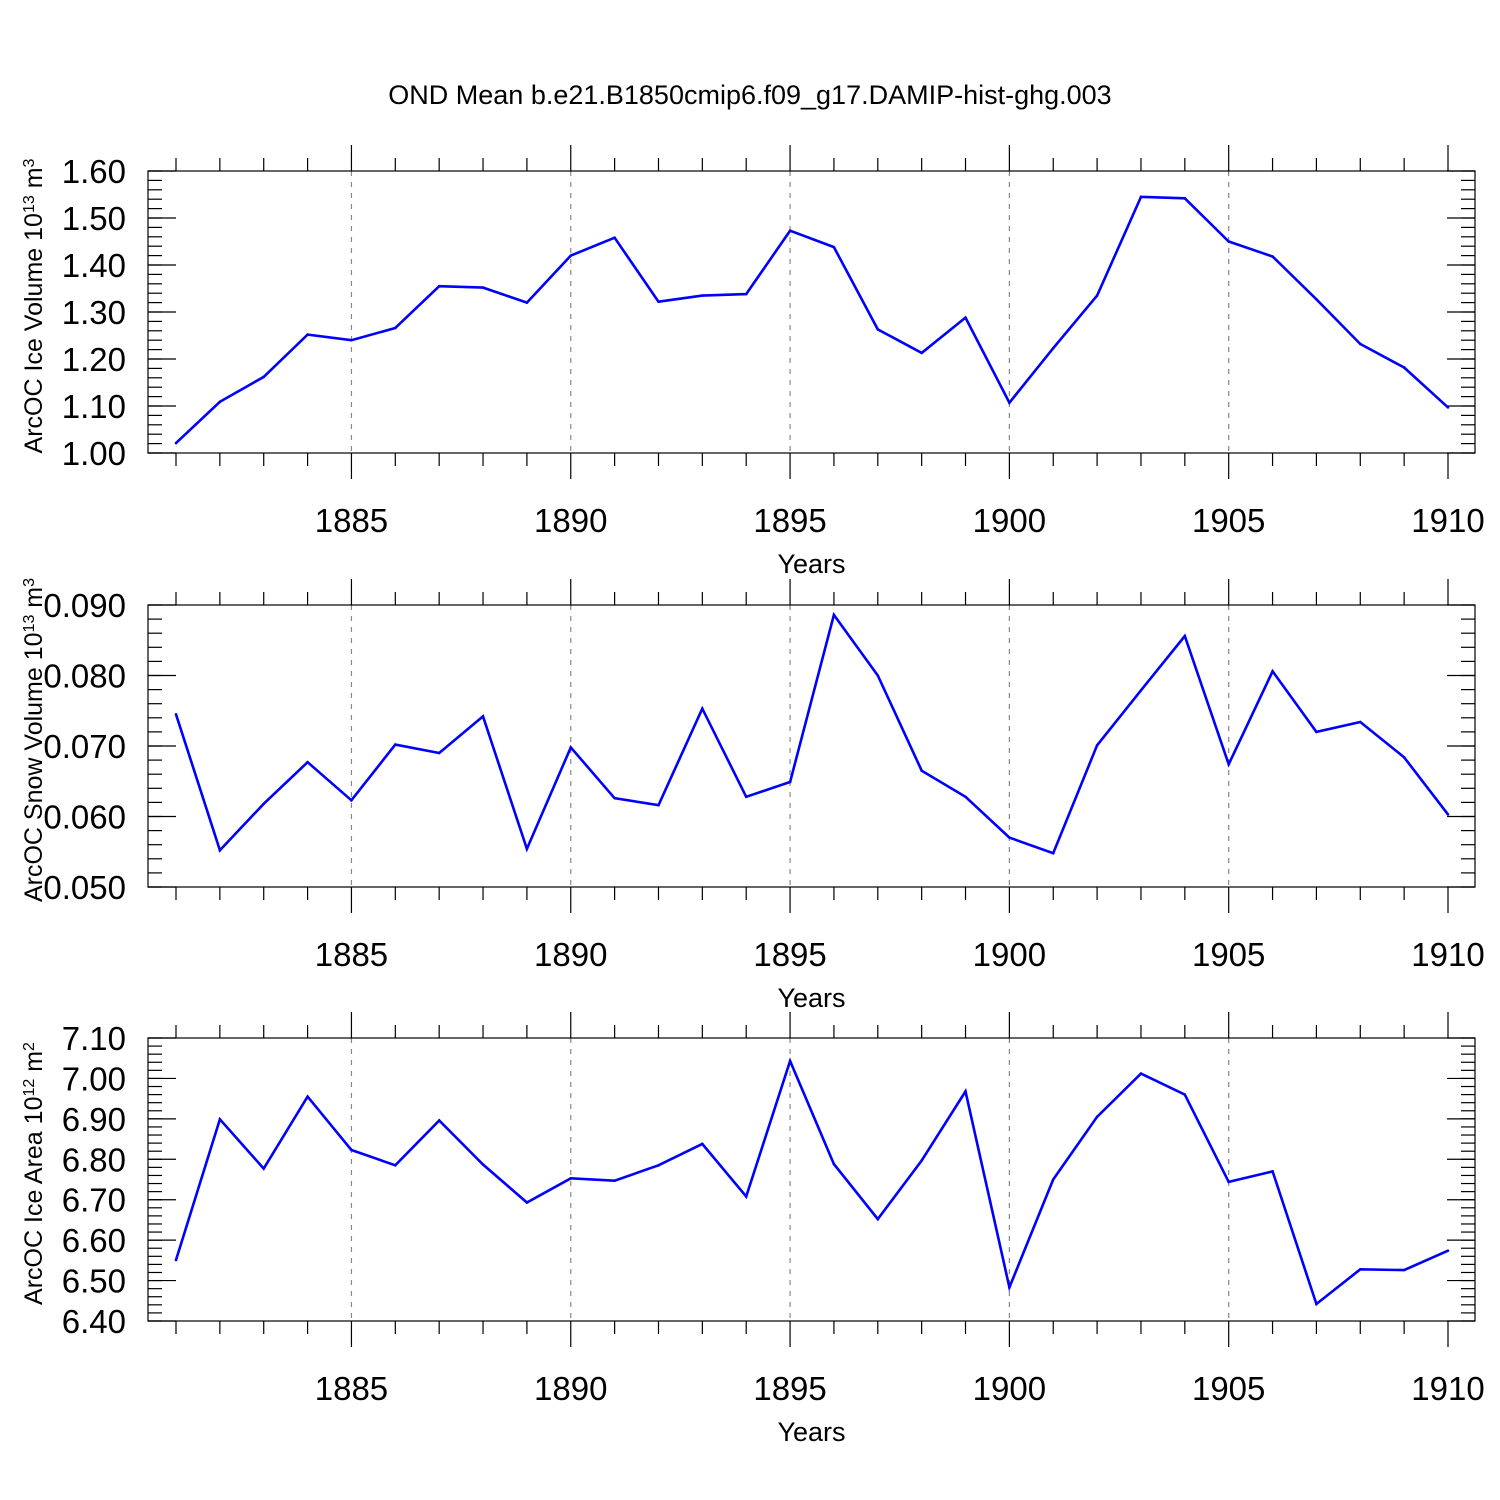 This screenshot has height=1500, width=1500. Describe the element at coordinates (84, 676) in the screenshot. I see `y-tick-label: 0.080` at that location.